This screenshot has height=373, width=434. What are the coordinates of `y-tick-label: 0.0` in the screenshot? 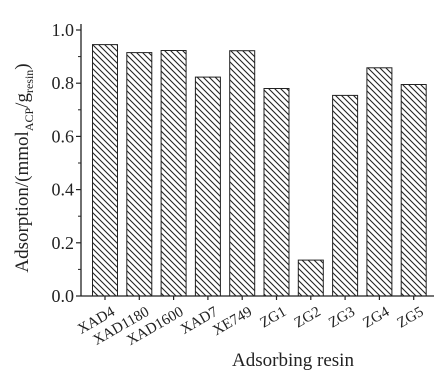 It's located at (63, 296).